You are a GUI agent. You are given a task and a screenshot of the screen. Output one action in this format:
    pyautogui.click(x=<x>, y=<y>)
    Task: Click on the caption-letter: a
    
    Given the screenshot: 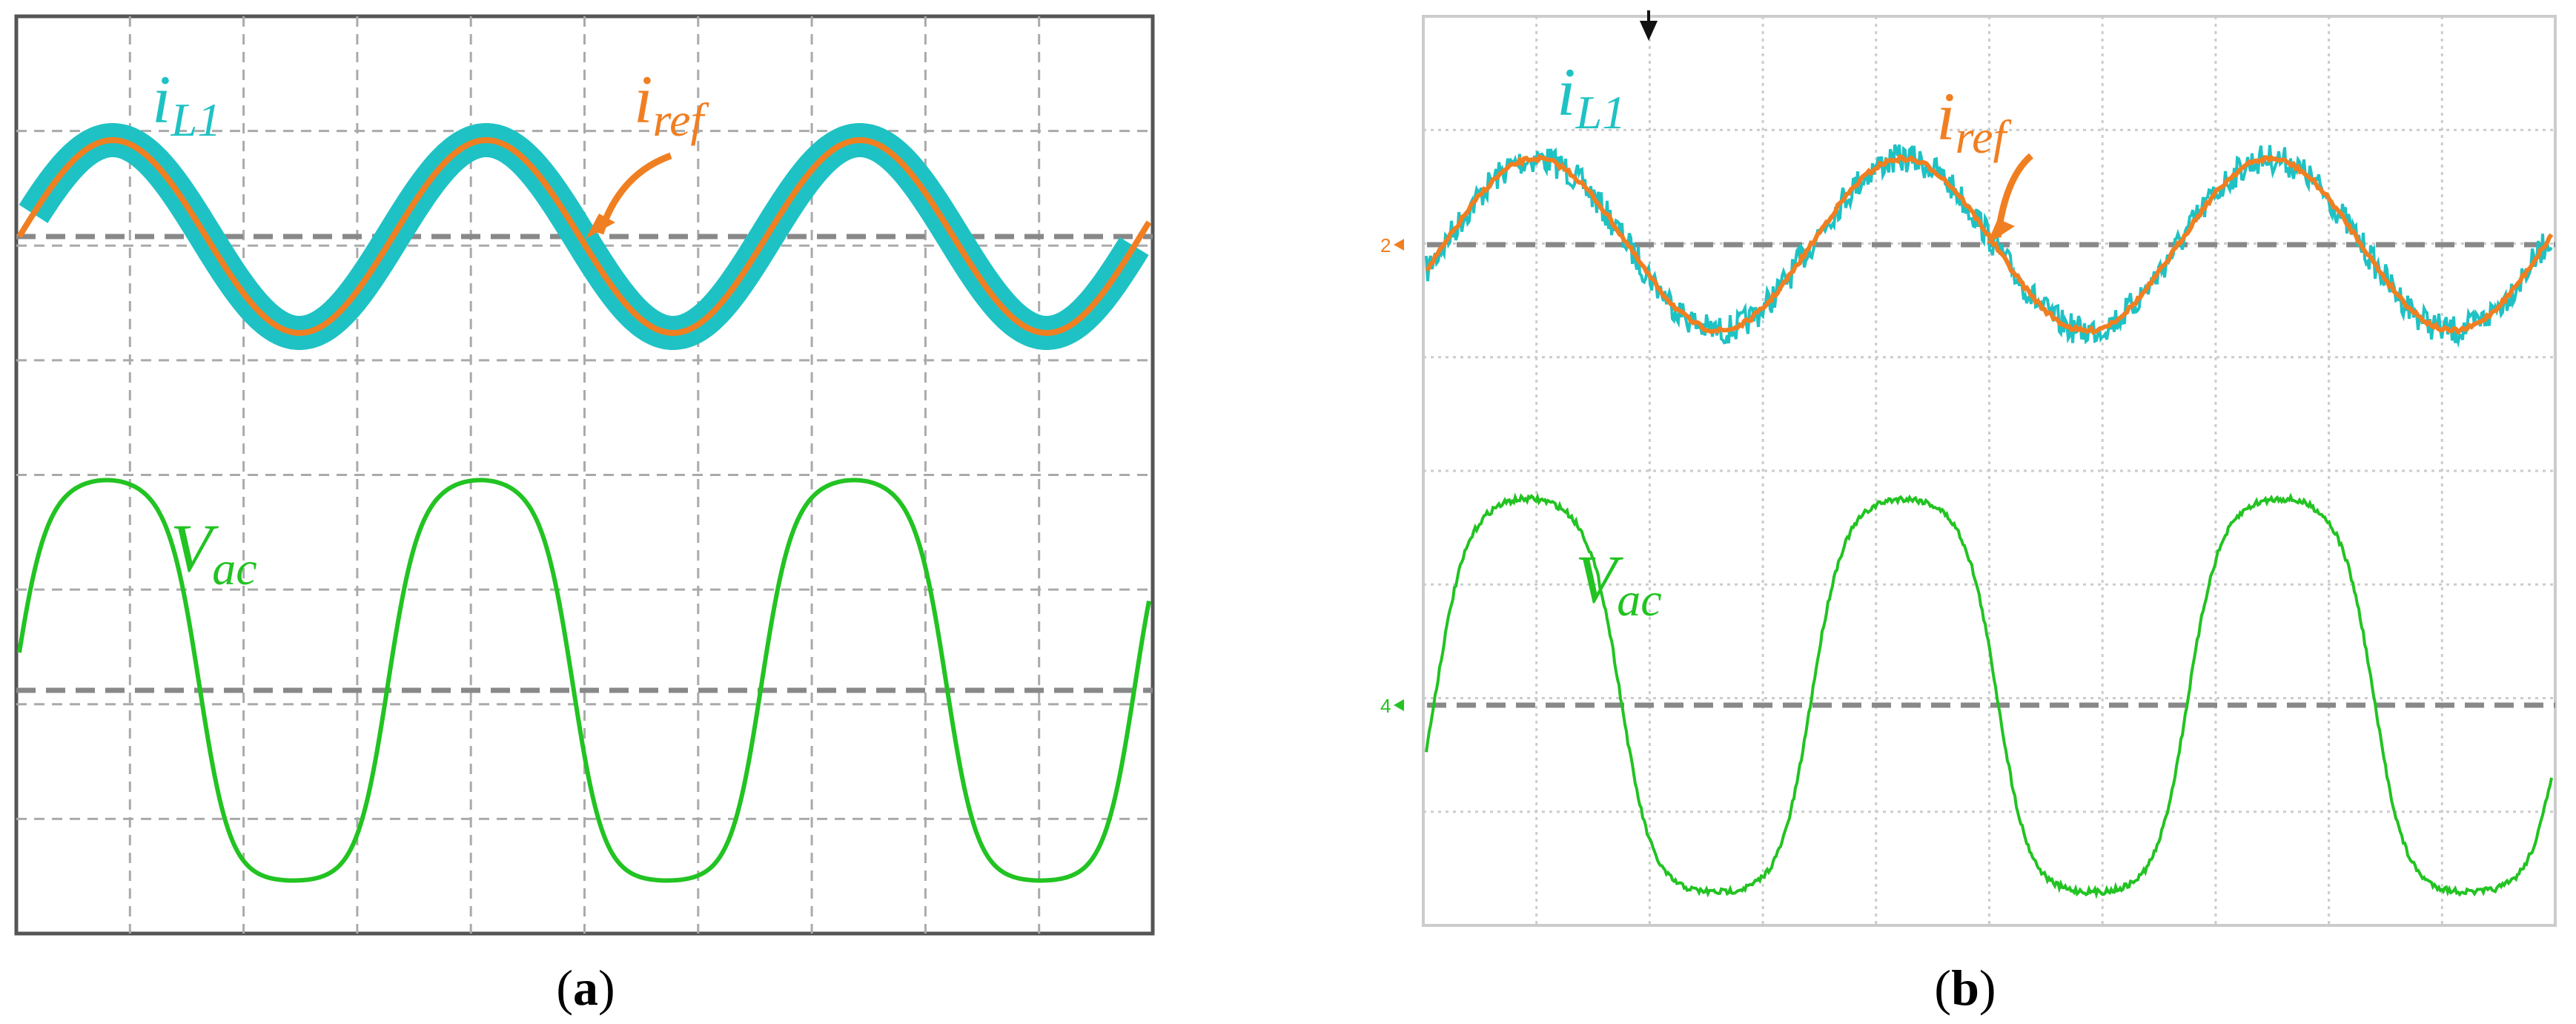 What is the action you would take?
    pyautogui.click(x=585, y=987)
    